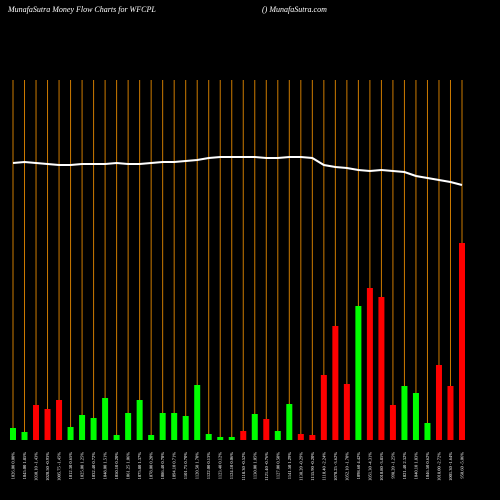 The height and width of the screenshot is (500, 500). What do you see at coordinates (151, 466) in the screenshot?
I see `x-tick-label: 1078.00 0.20%` at bounding box center [151, 466].